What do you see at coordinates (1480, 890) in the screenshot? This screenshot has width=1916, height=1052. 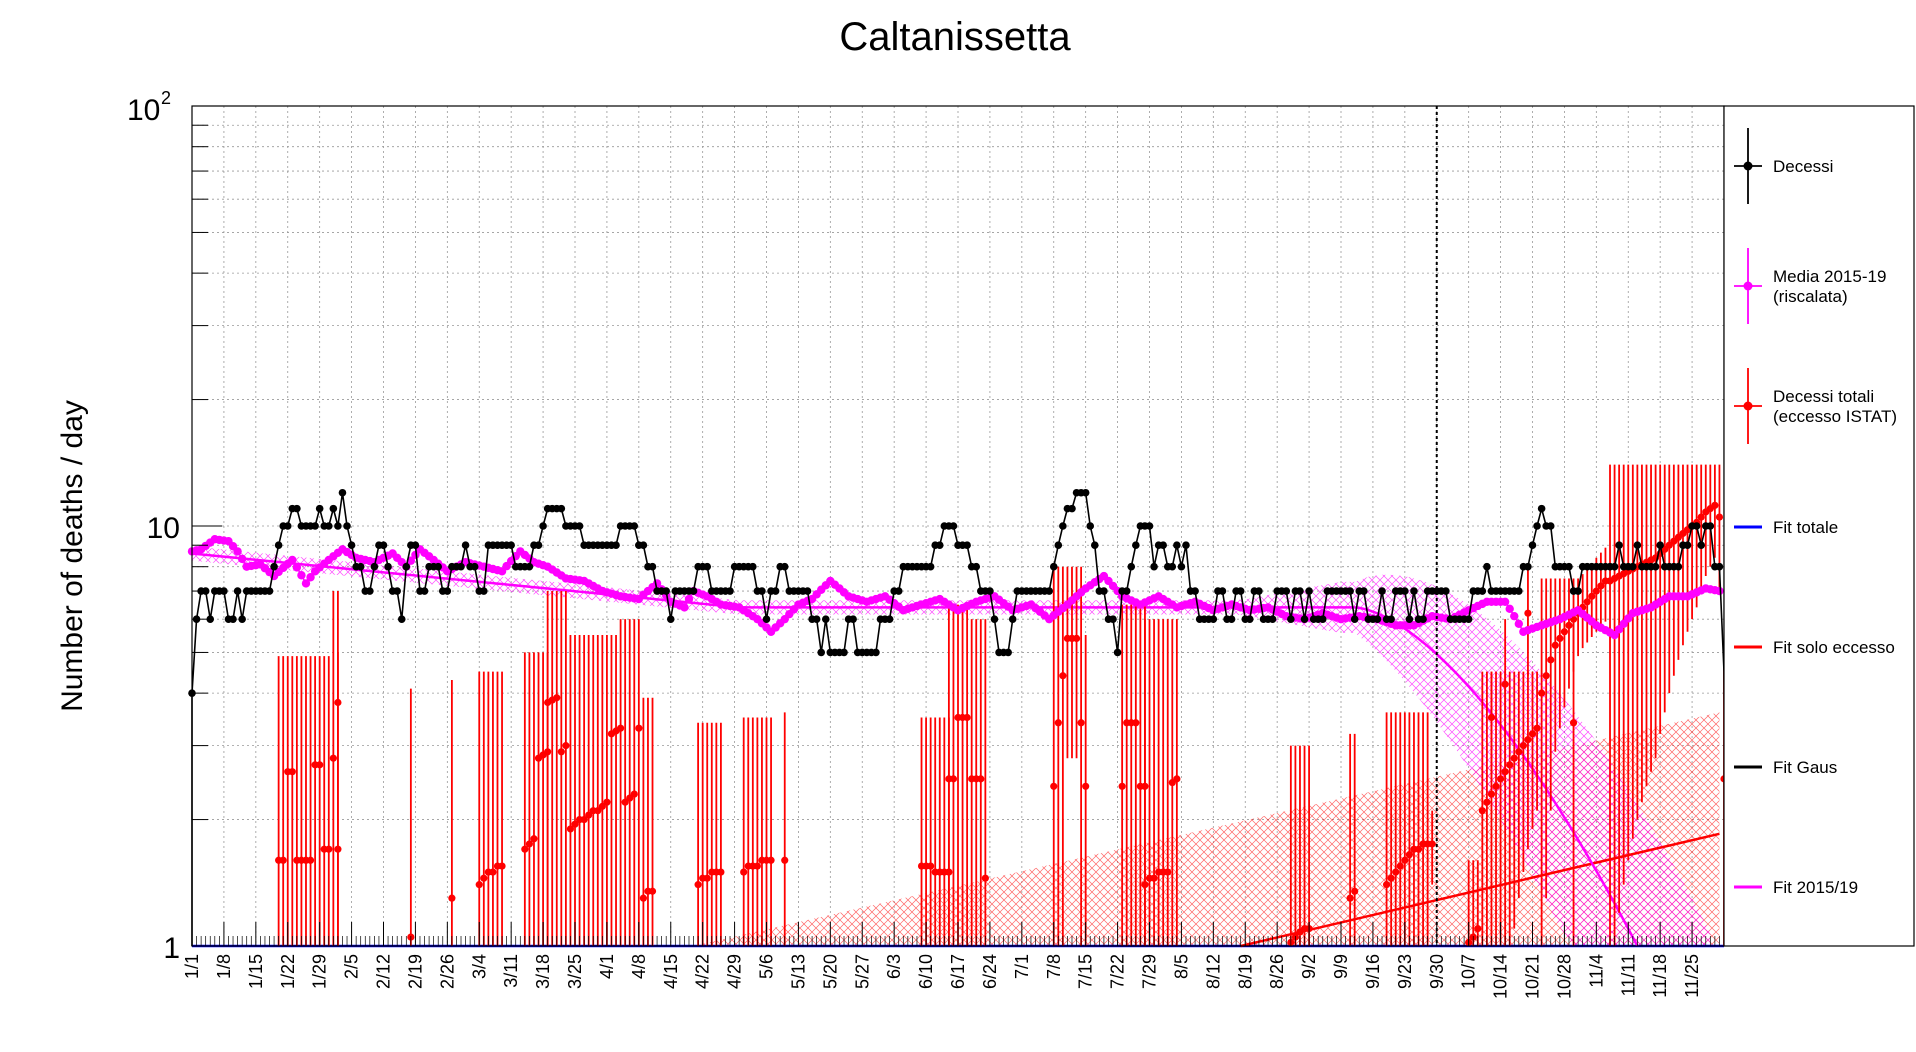 I see `fit-eccesso-line` at bounding box center [1480, 890].